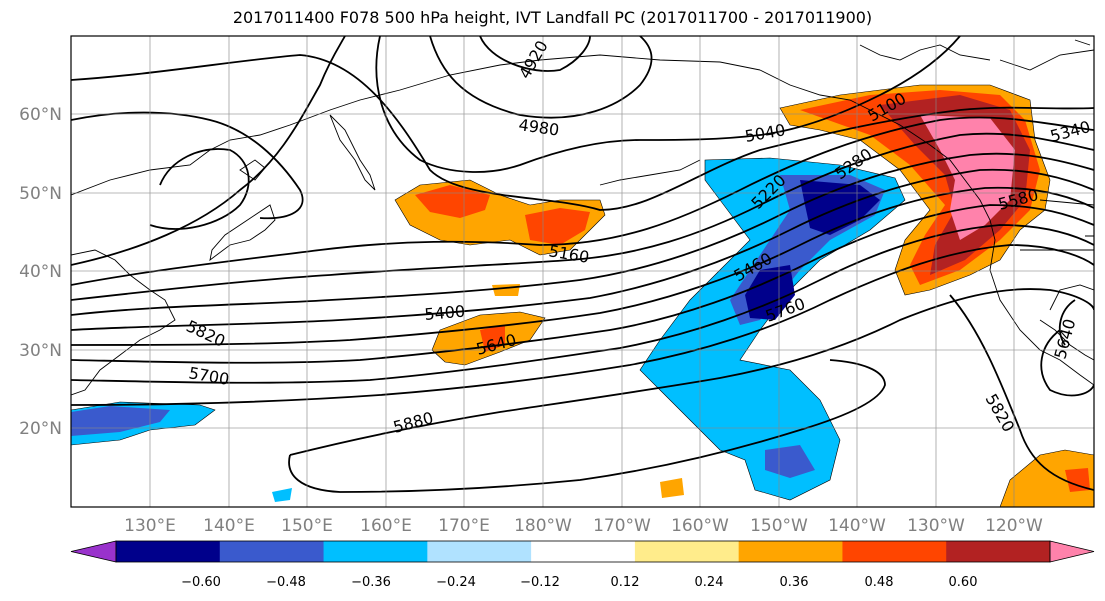 This screenshot has width=1105, height=601. I want to click on contour-label: 5640, so click(1065, 339).